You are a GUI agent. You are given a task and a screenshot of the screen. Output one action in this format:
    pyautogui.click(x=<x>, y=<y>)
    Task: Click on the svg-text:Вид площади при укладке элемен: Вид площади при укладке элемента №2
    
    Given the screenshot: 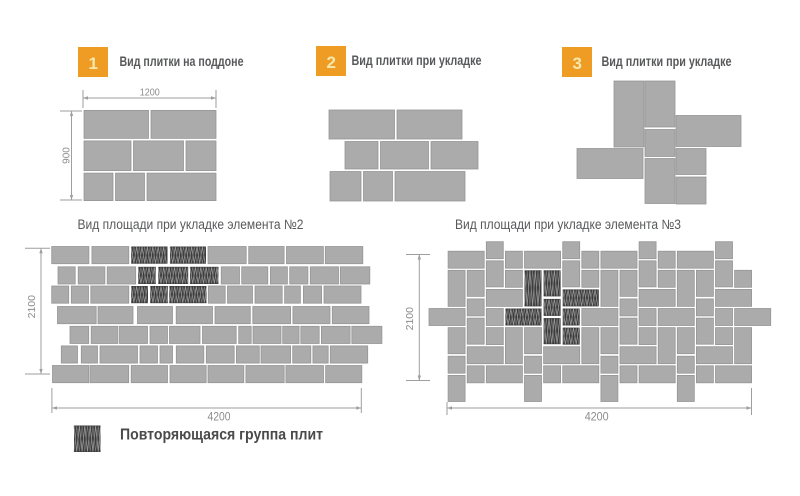 What is the action you would take?
    pyautogui.click(x=191, y=224)
    